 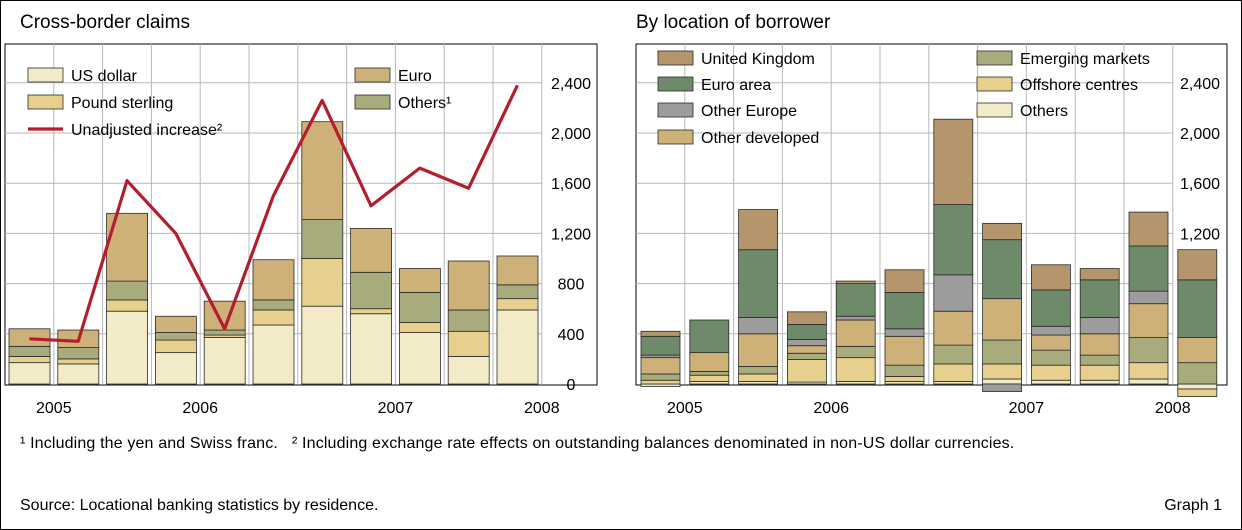 I want to click on bar-euro-area-2006-q1, so click(x=855, y=300).